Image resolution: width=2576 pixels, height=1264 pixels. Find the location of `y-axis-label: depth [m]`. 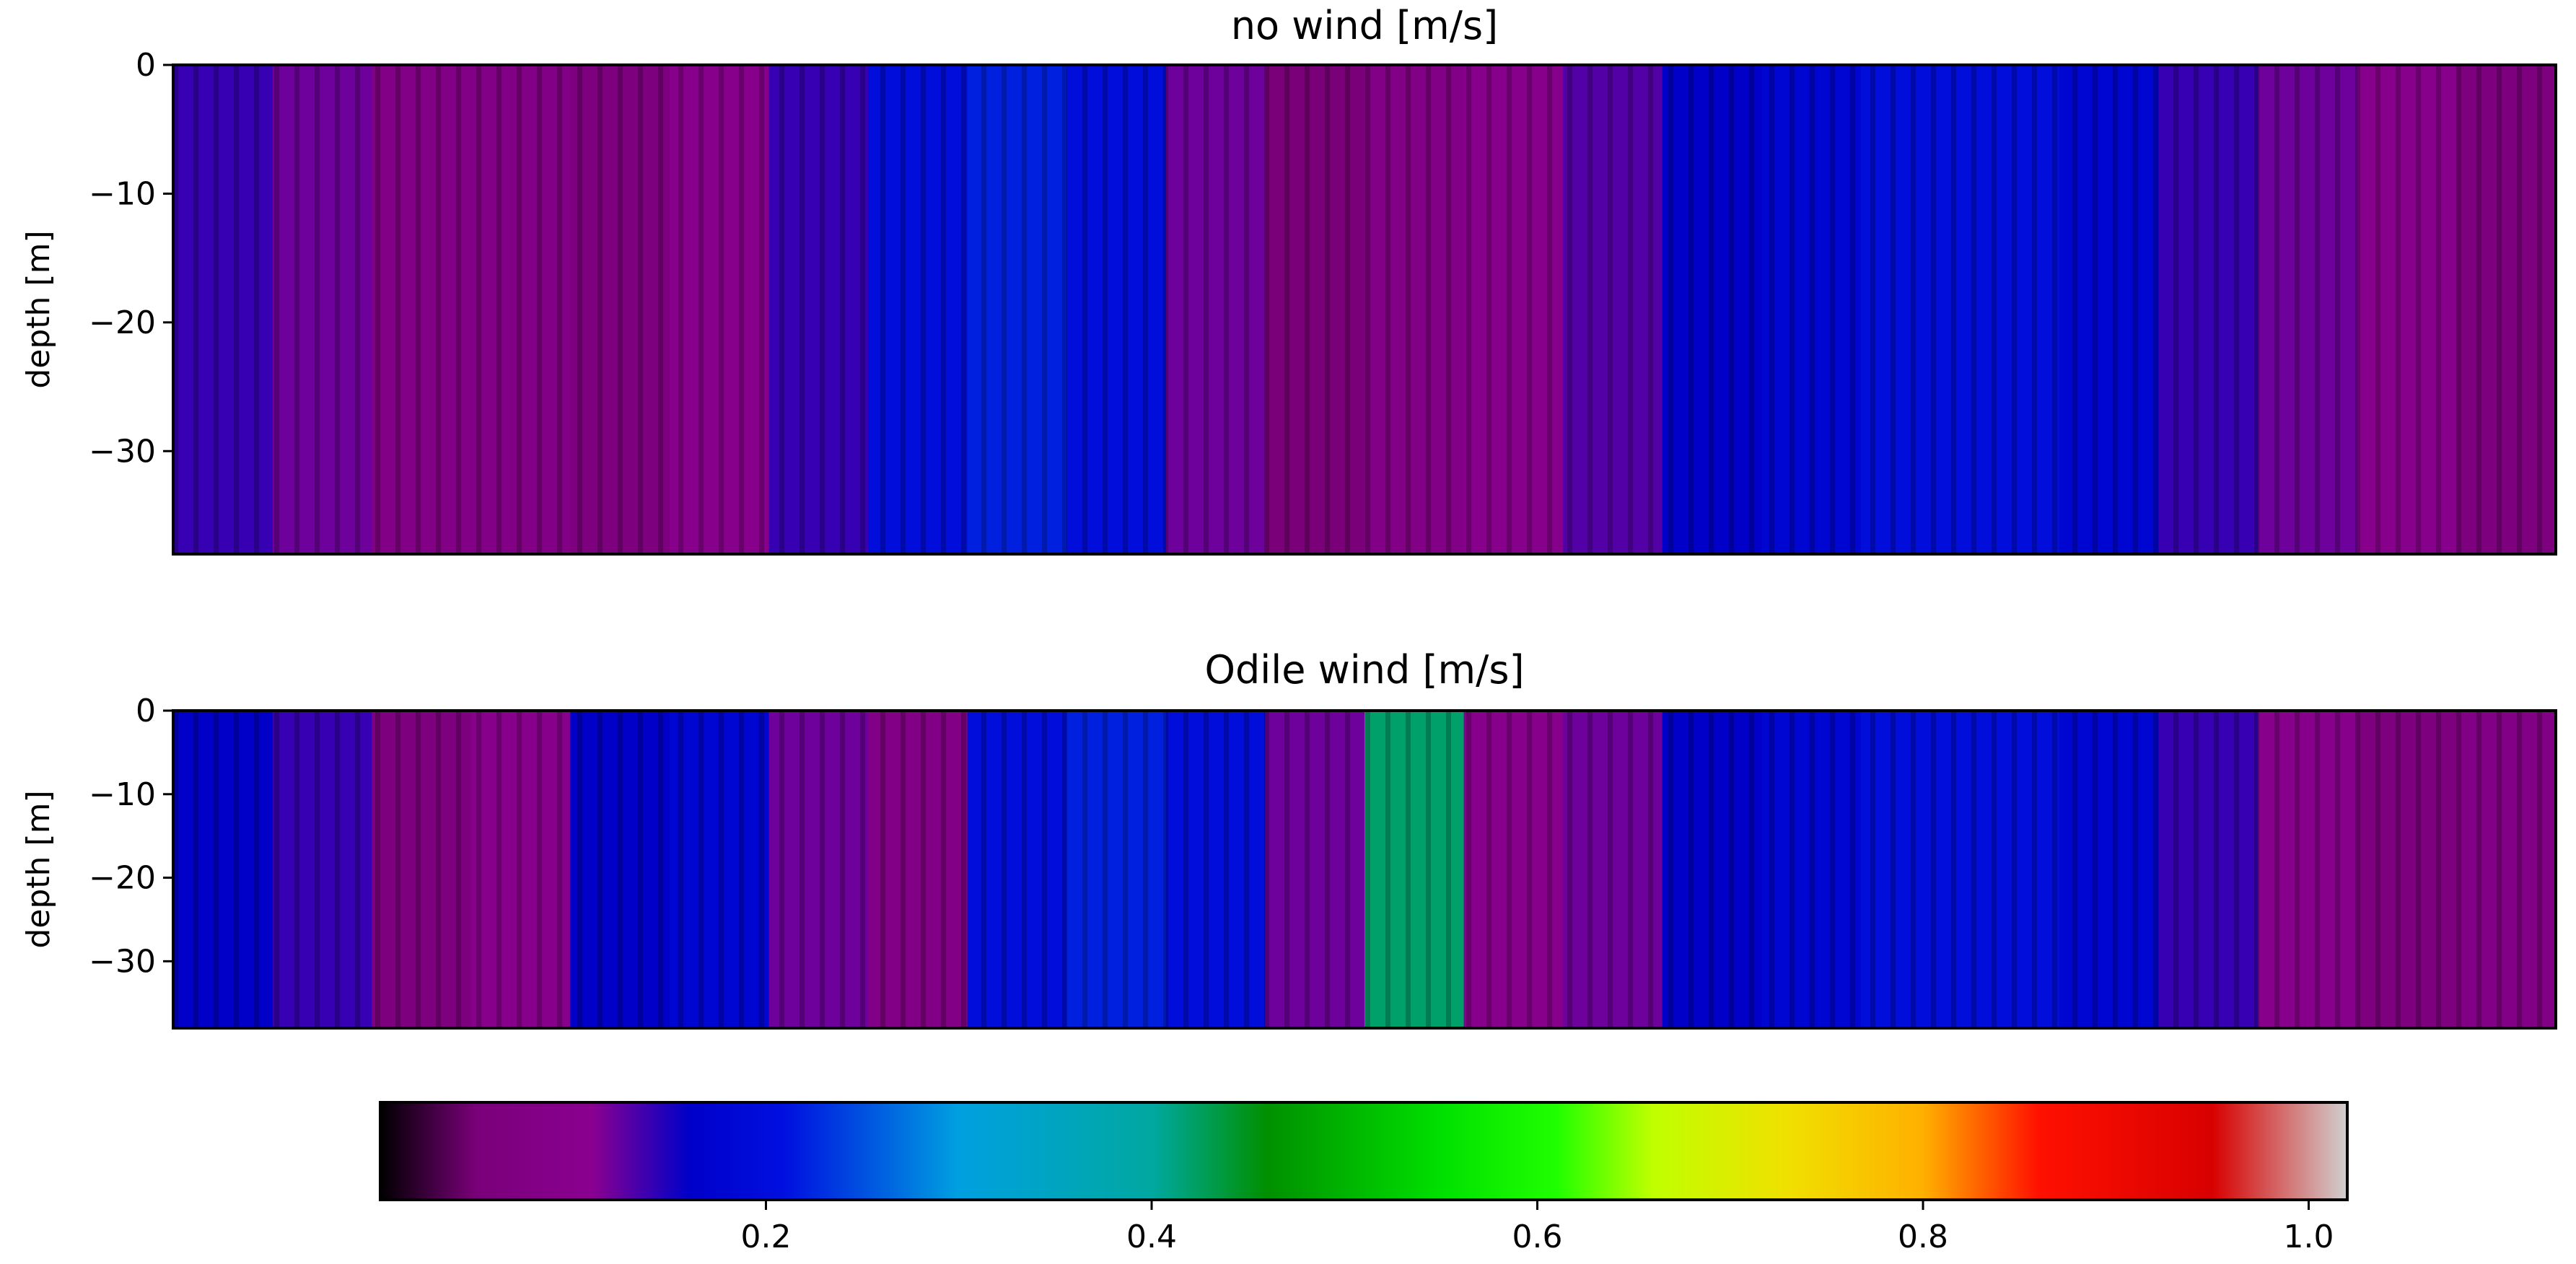

y-axis-label: depth [m] is located at coordinates (38, 869).